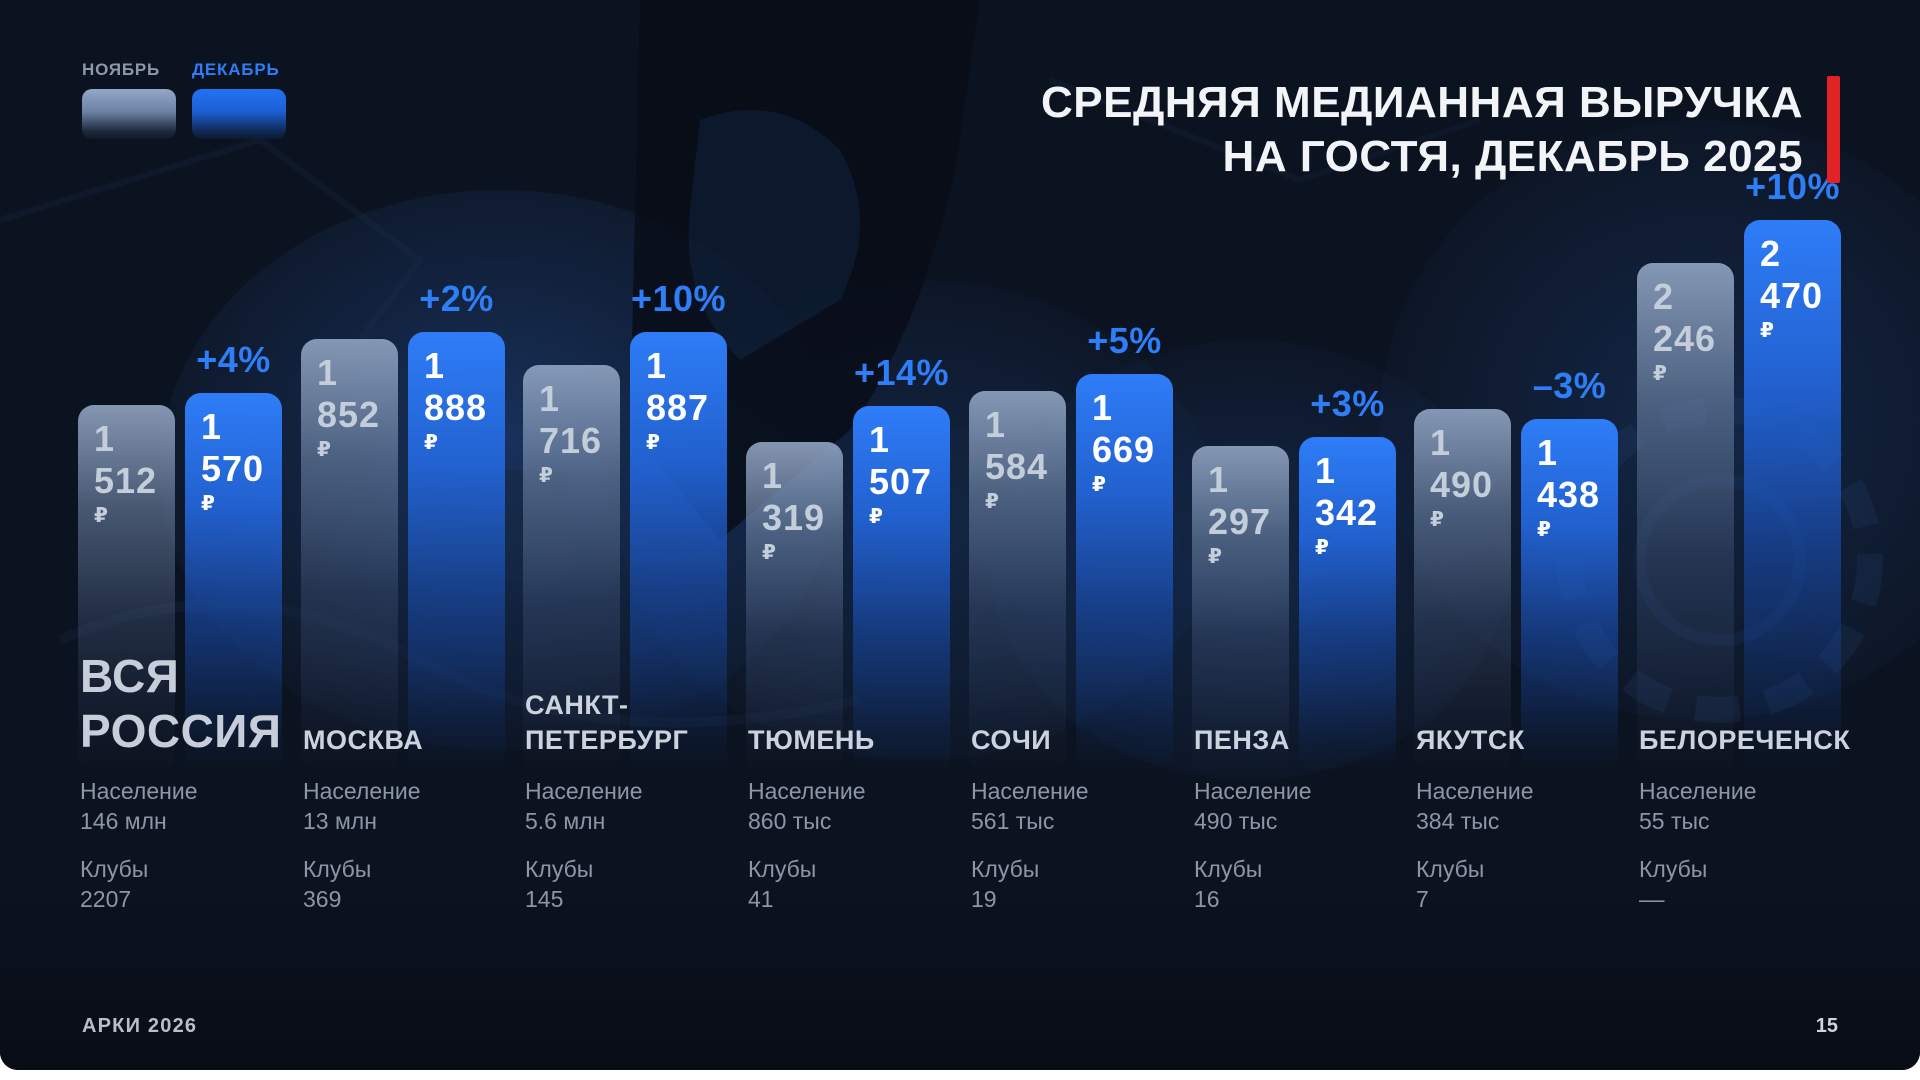  What do you see at coordinates (1124, 340) in the screenshot?
I see `change-badge: +5%` at bounding box center [1124, 340].